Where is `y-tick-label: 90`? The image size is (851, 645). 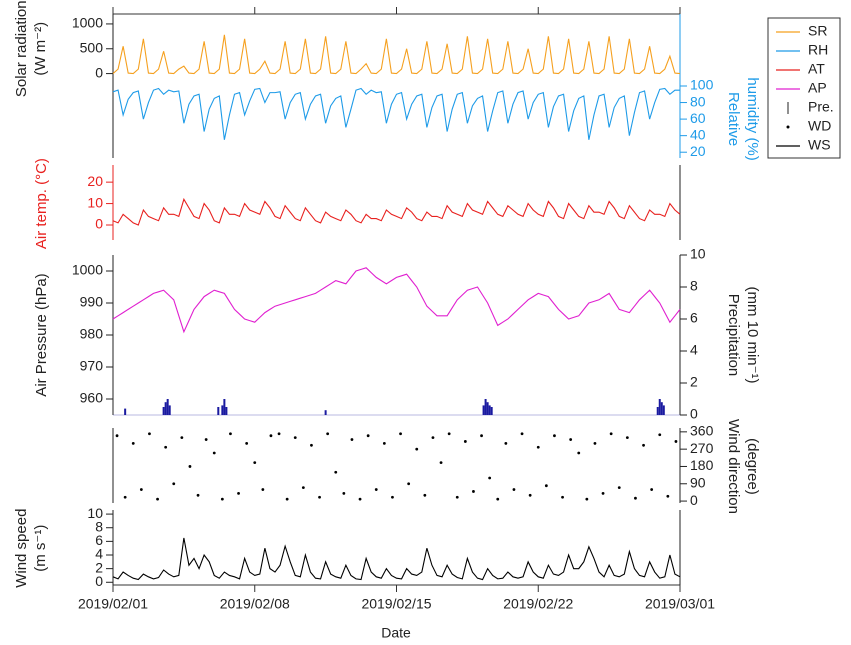
y-tick-label: 90 is located at coordinates (698, 482).